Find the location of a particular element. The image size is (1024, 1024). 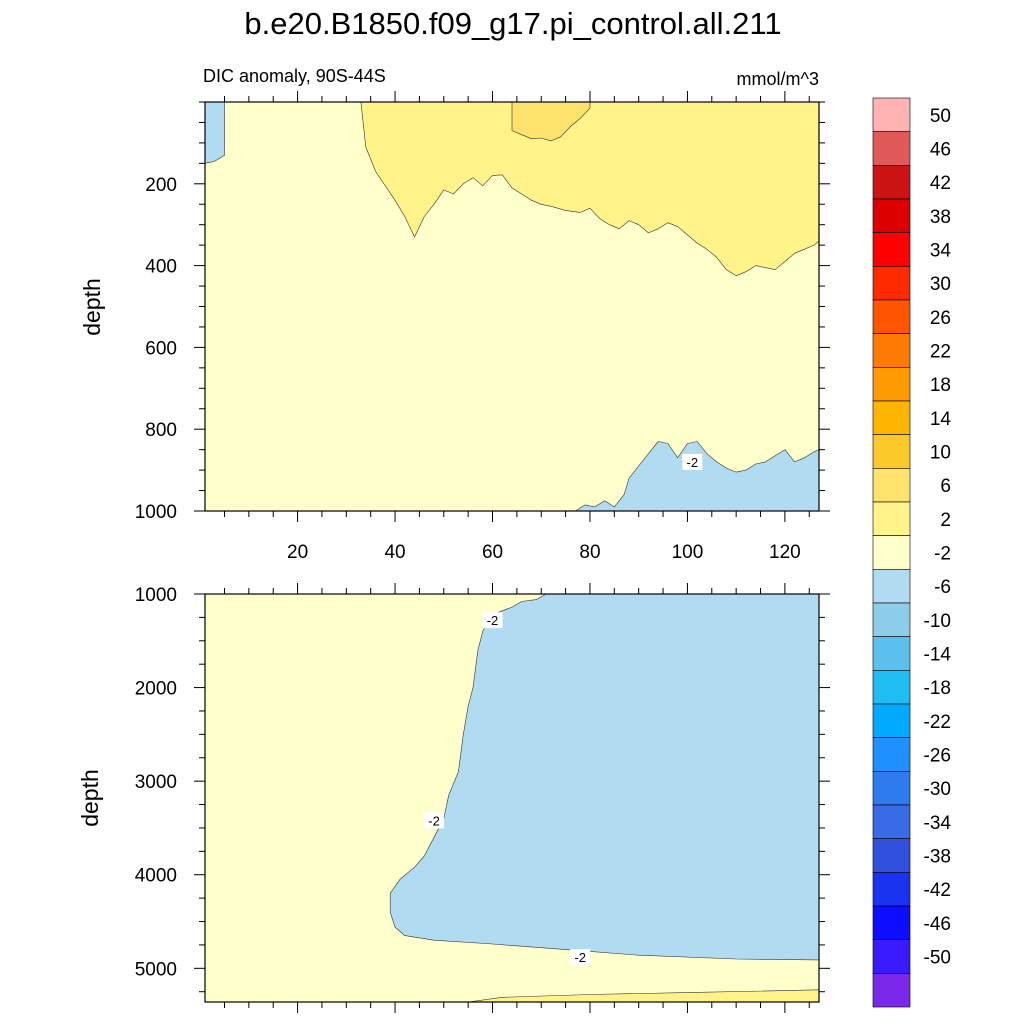

colorbar-label: -26 is located at coordinates (937, 756).